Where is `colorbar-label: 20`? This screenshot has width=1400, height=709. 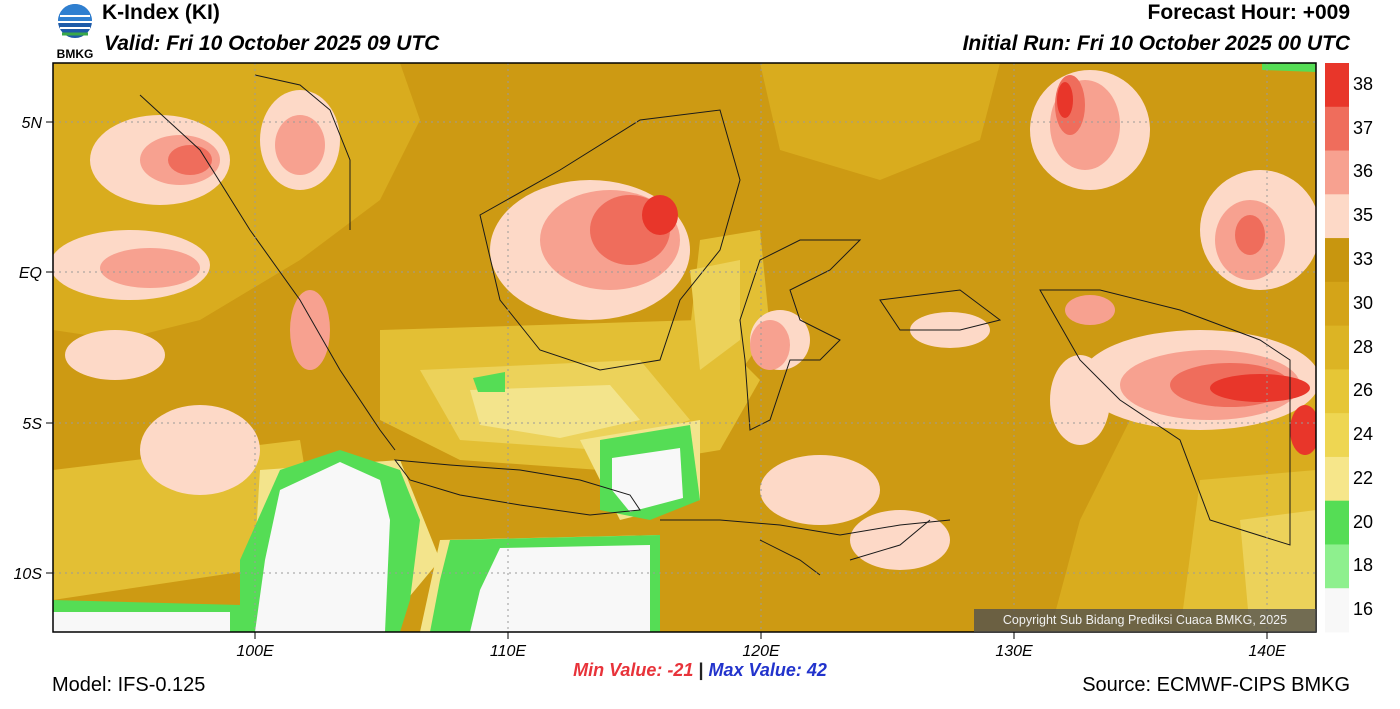 colorbar-label: 20 is located at coordinates (1363, 521).